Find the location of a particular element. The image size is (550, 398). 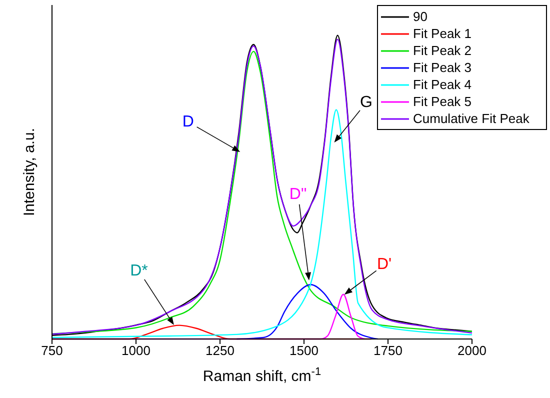

x-tick-label: 1750 is located at coordinates (388, 350).